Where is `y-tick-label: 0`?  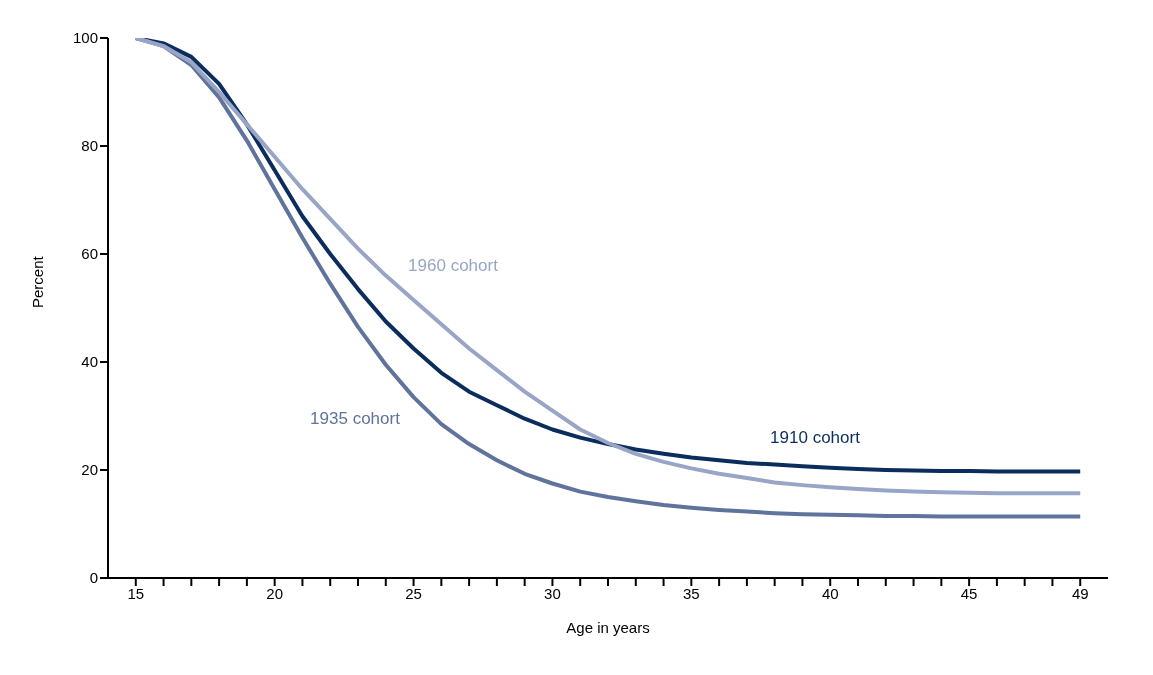
y-tick-label: 0 is located at coordinates (93, 578).